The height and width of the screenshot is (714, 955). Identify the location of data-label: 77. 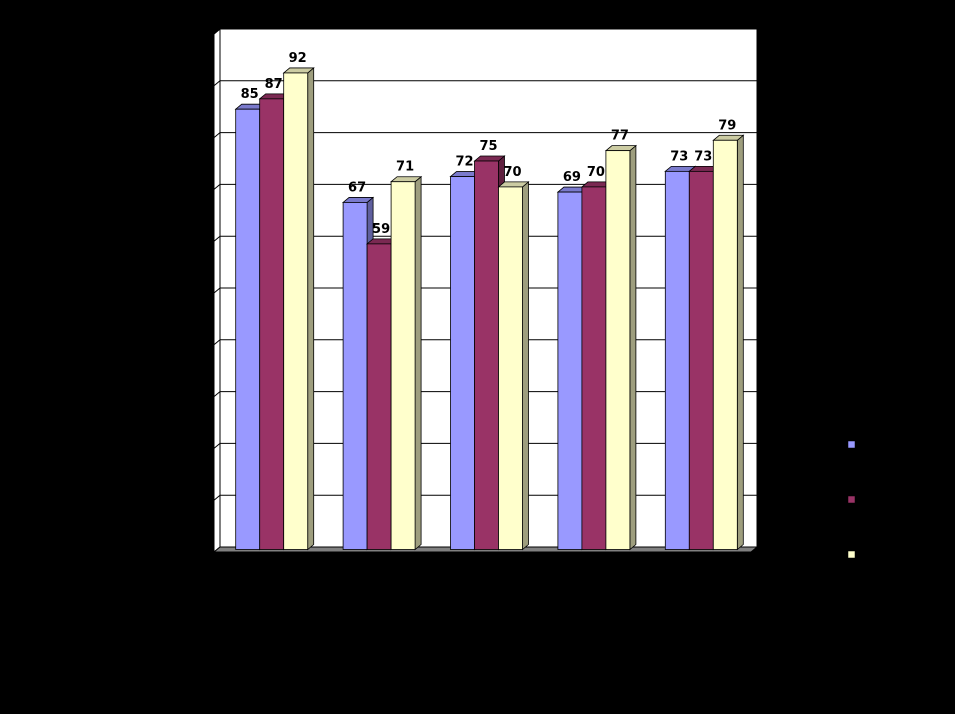
(620, 136).